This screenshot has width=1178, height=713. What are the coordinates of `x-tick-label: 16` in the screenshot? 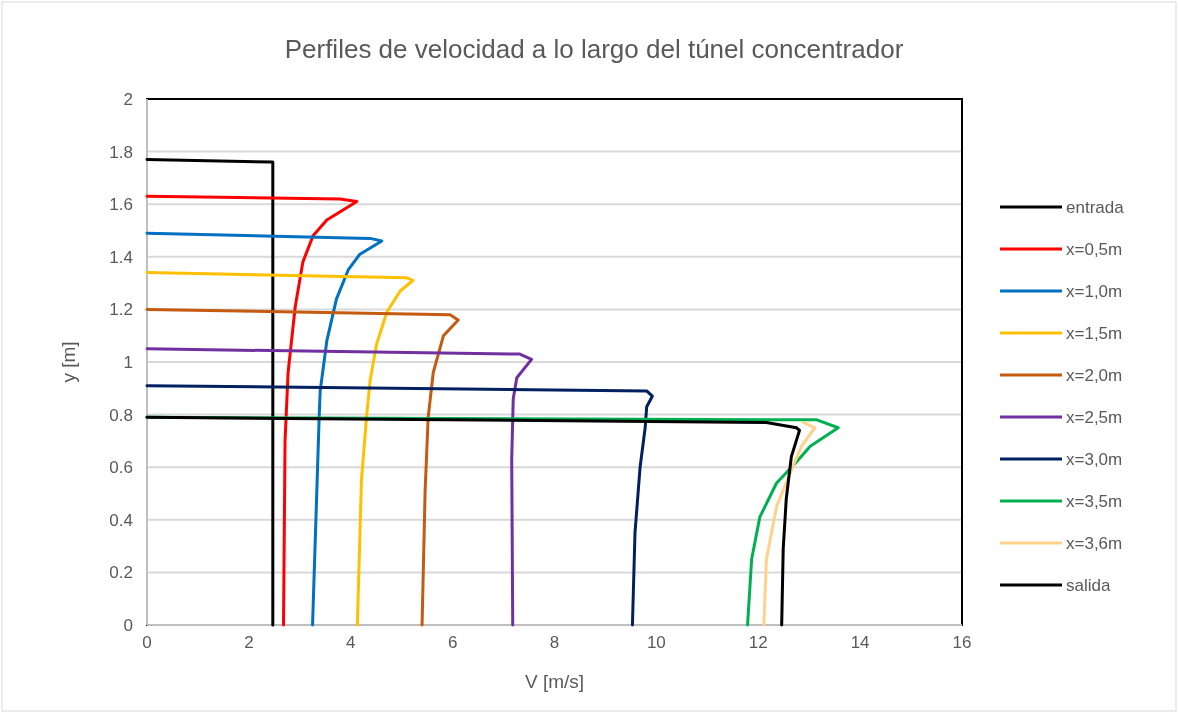 It's located at (962, 642).